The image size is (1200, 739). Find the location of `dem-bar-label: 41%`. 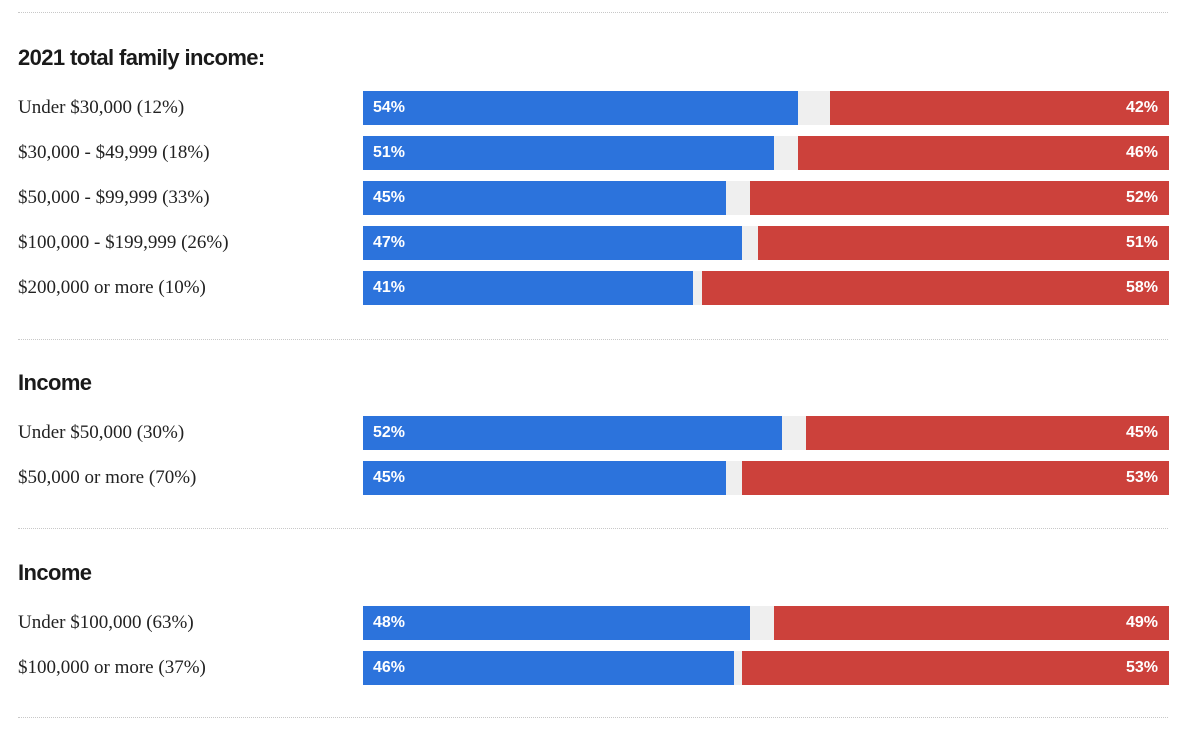

dem-bar-label: 41% is located at coordinates (389, 287).